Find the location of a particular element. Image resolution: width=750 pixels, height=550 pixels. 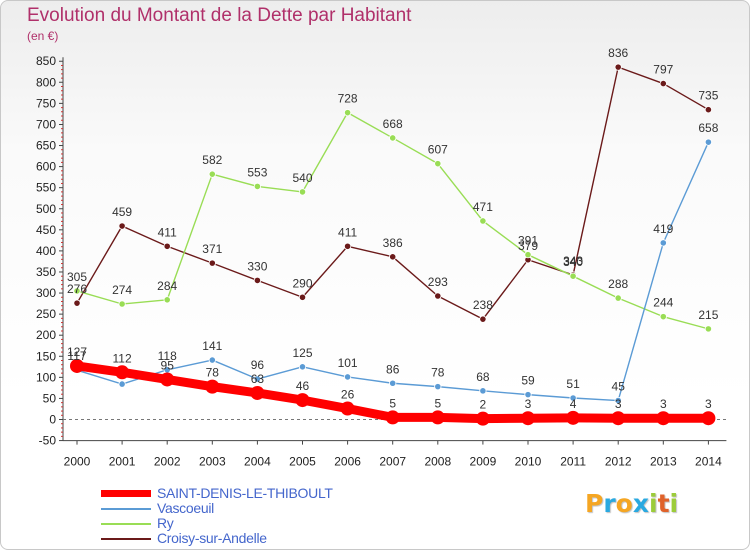

y-tick-label: -50 is located at coordinates (48, 441).